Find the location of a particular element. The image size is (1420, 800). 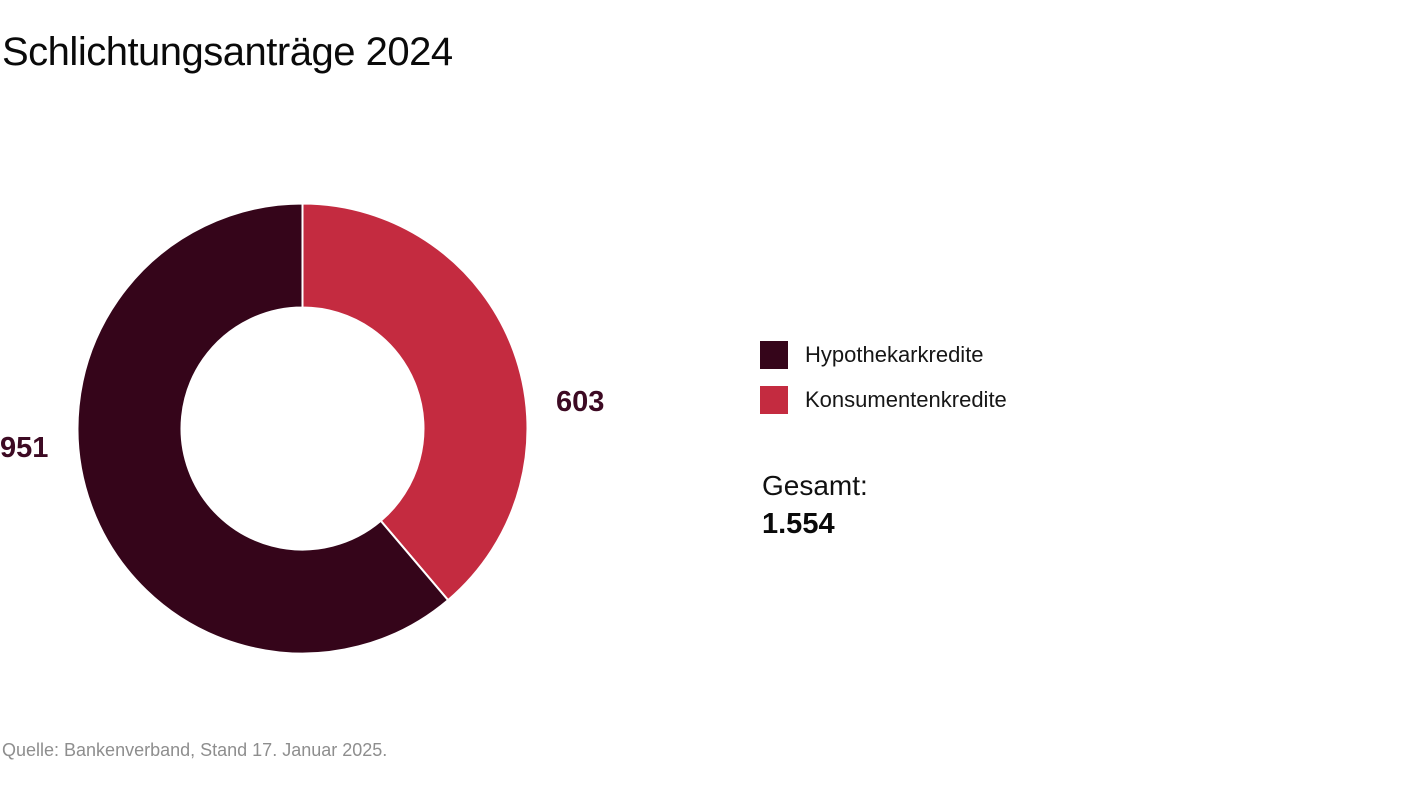

value-label-konsumentenkredite: 603 is located at coordinates (580, 402).